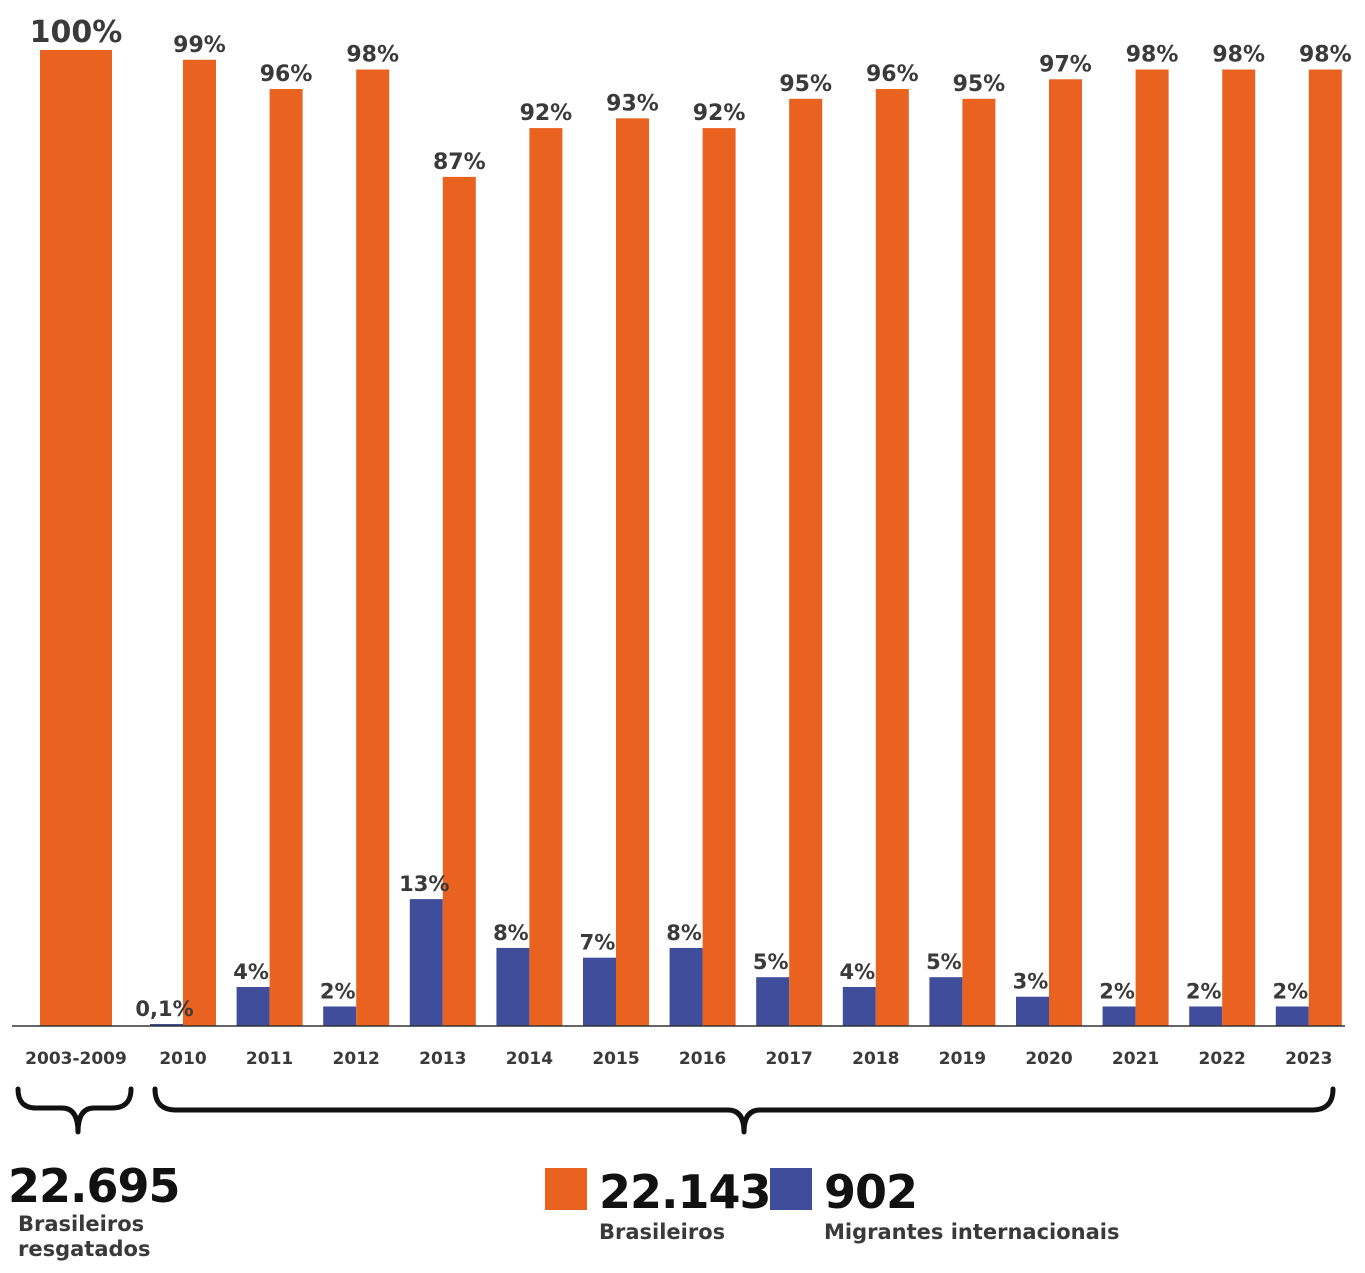 Image resolution: width=1365 pixels, height=1273 pixels. Describe the element at coordinates (269, 1059) in the screenshot. I see `x-tick-label: 2011` at that location.